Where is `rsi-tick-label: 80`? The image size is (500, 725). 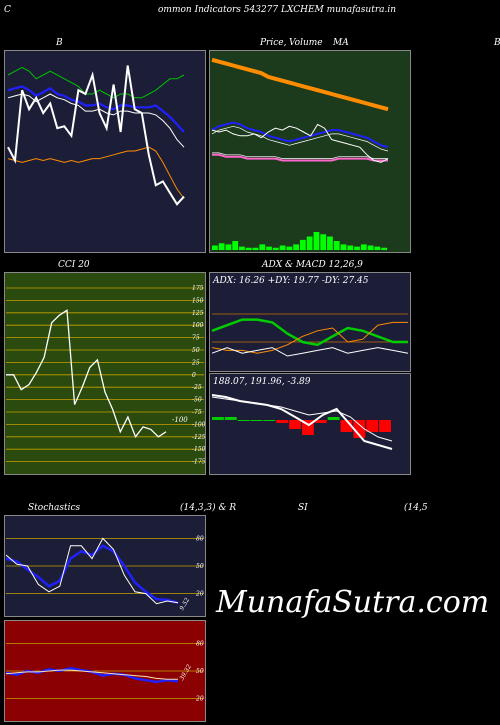 rsi-tick-label: 80 is located at coordinates (200, 643).